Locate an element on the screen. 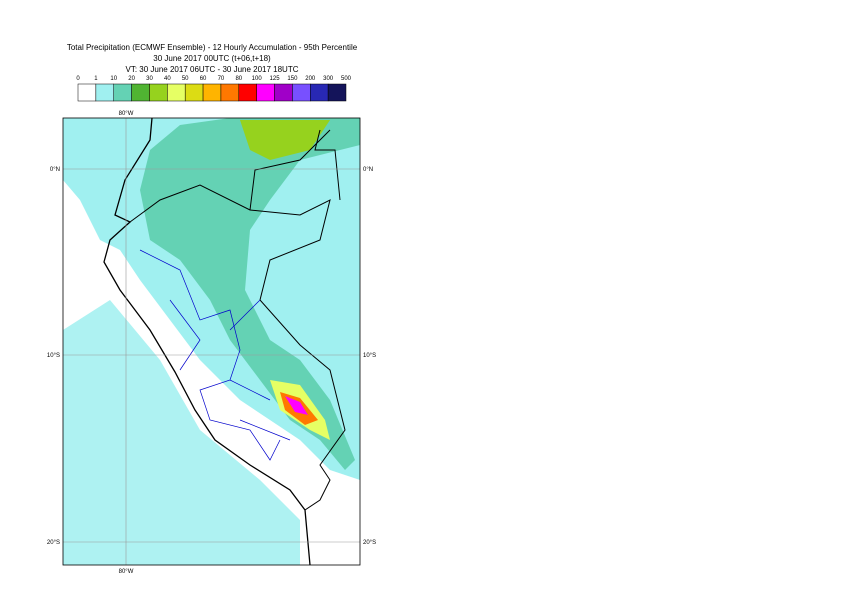  colorbar: 0 1 10 20 30 40 50 60 70 80 100 125 150 200 300 500 is located at coordinates (214, 89).